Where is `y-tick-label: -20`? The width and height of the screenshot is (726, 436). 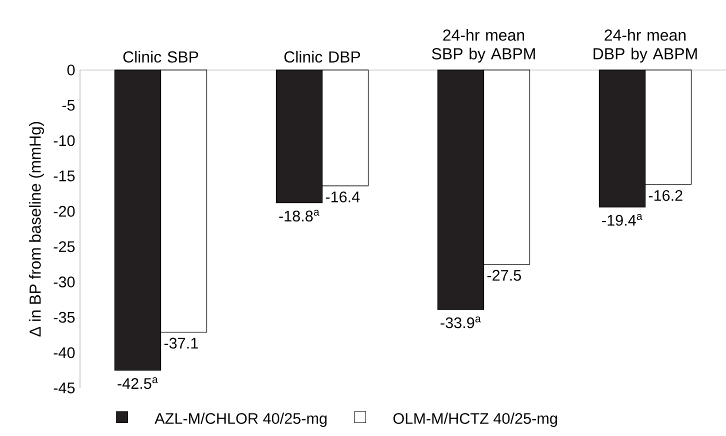 y-tick-label: -20 is located at coordinates (64, 211).